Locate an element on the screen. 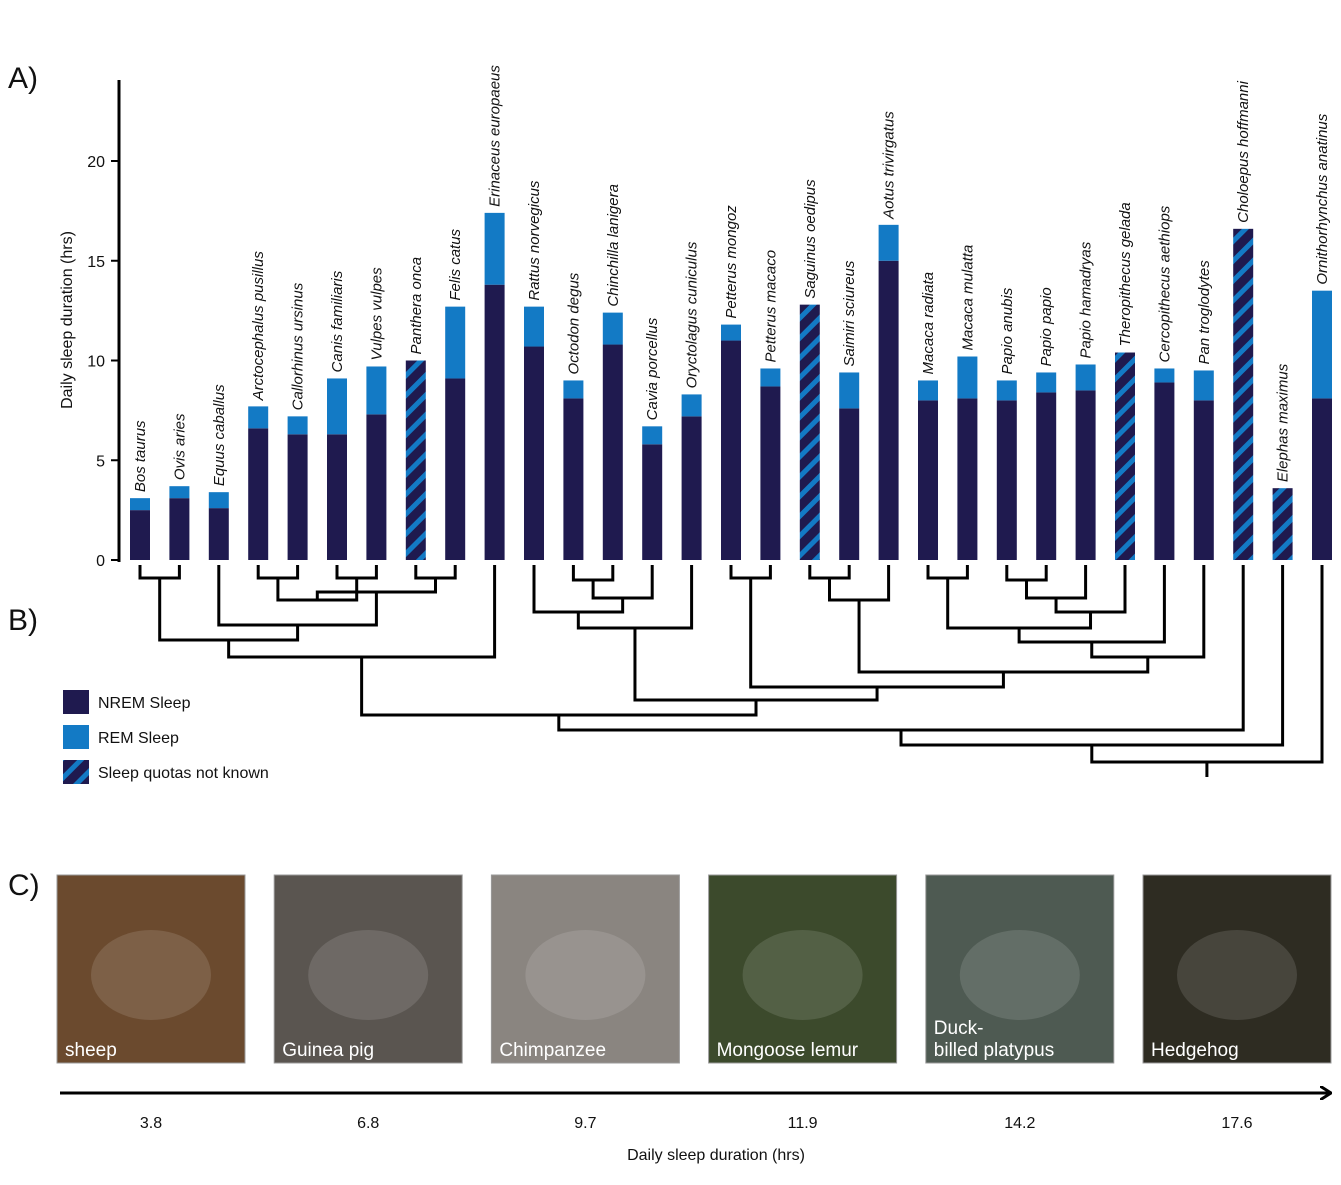 The height and width of the screenshot is (1185, 1341). y-tick-label: 20 is located at coordinates (96, 162).